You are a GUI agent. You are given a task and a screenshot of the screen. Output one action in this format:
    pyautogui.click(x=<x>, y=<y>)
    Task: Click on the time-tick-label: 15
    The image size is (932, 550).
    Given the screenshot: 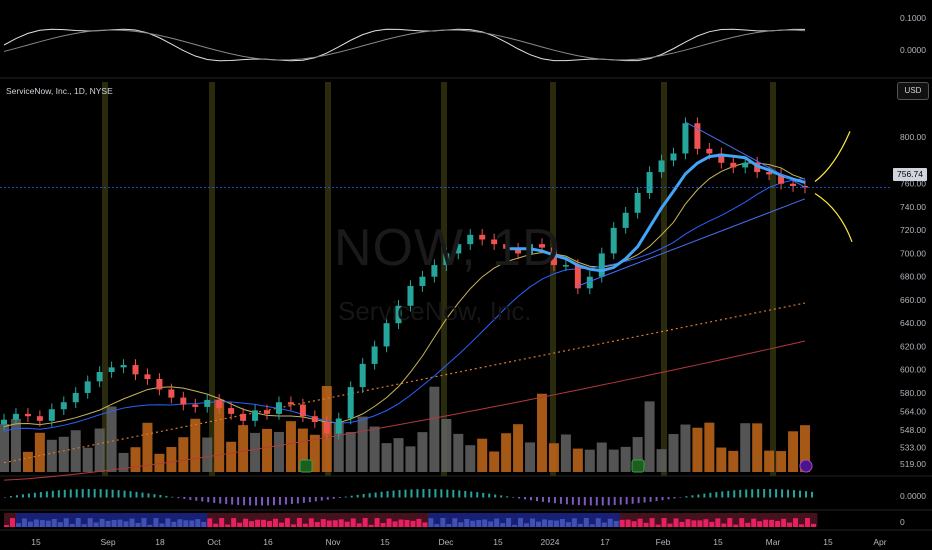 What is the action you would take?
    pyautogui.click(x=828, y=542)
    